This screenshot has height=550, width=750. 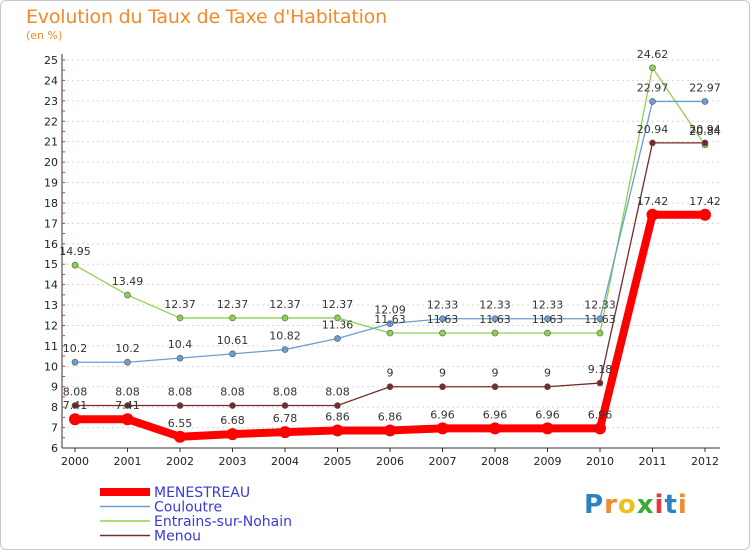 I want to click on proxiti-logo: Proxiti, so click(x=636, y=505).